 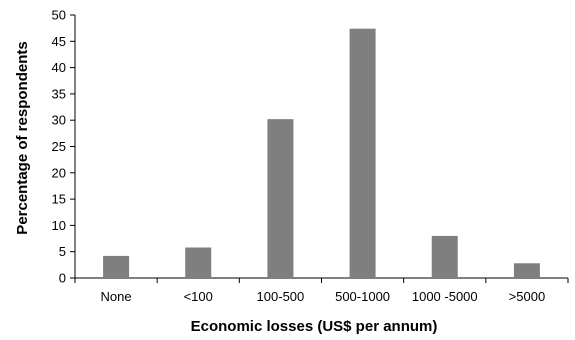 What do you see at coordinates (362, 296) in the screenshot?
I see `x-tick-label: 500-1000` at bounding box center [362, 296].